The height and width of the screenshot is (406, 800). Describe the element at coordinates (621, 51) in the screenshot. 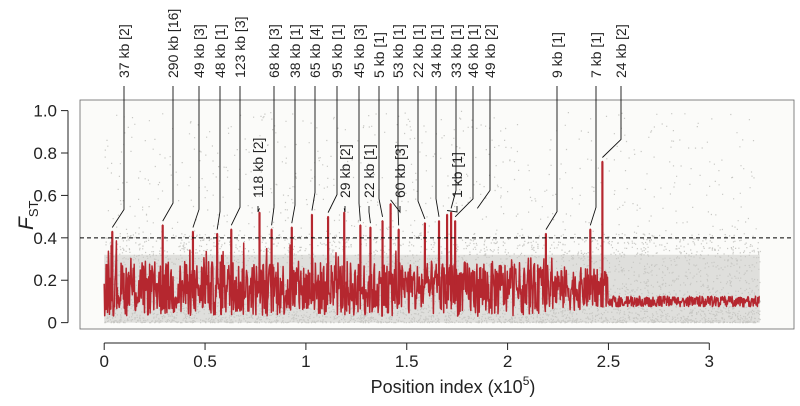

I see `annotation-label: 24 kb [2]` at that location.